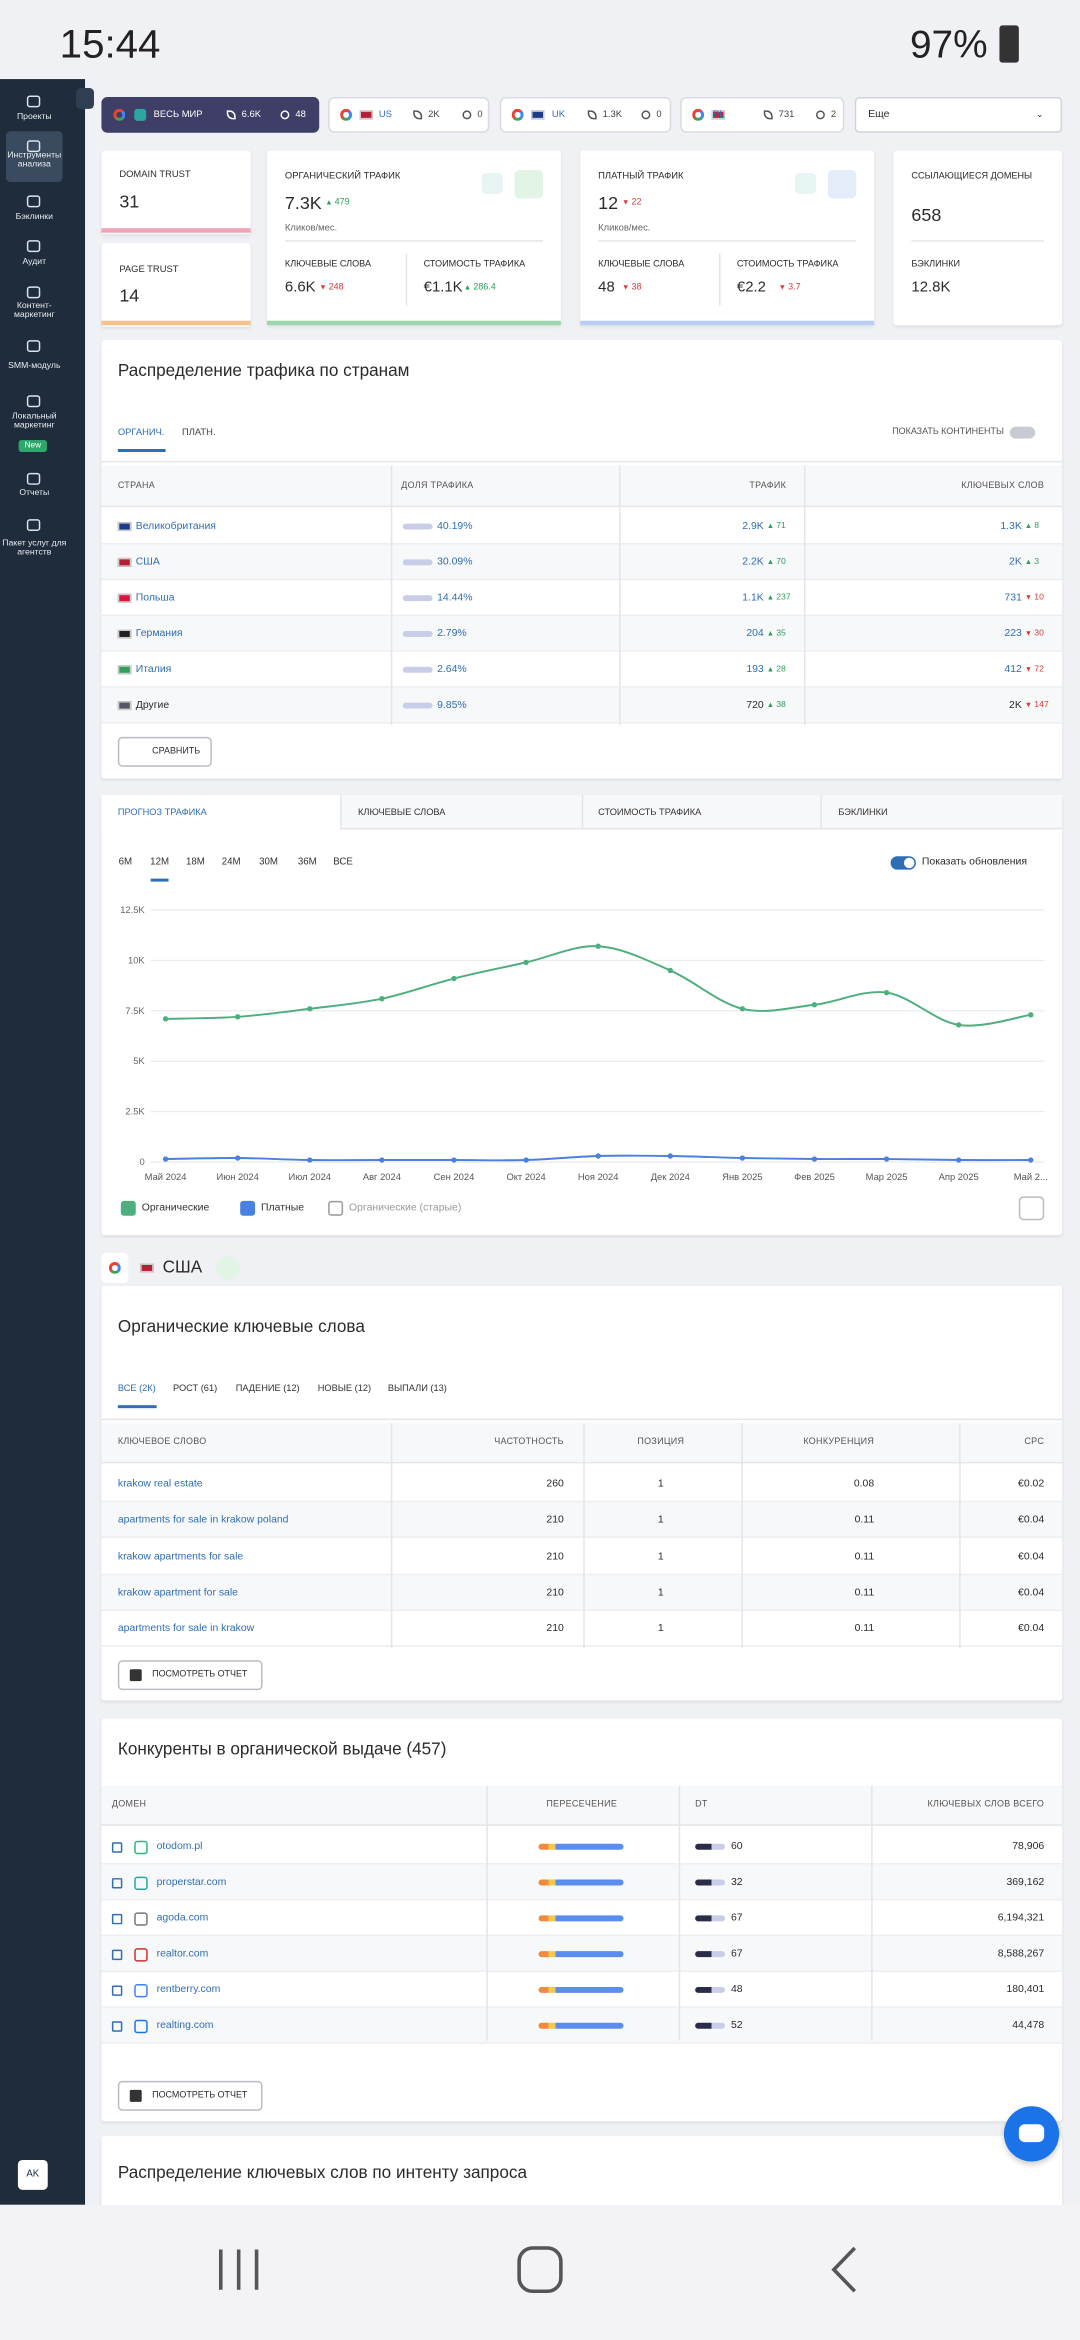  Describe the element at coordinates (267, 1389) in the screenshot. I see `tab: ПАДЕНИЕ (12)` at that location.